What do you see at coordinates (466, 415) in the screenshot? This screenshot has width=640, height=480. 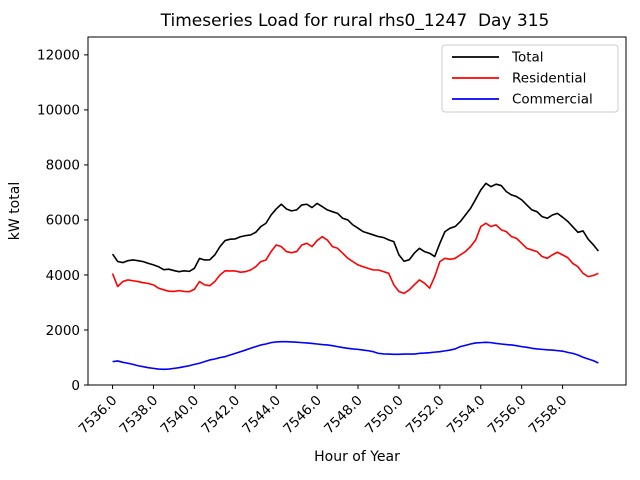 I see `x-tick-label: 7554.0` at bounding box center [466, 415].